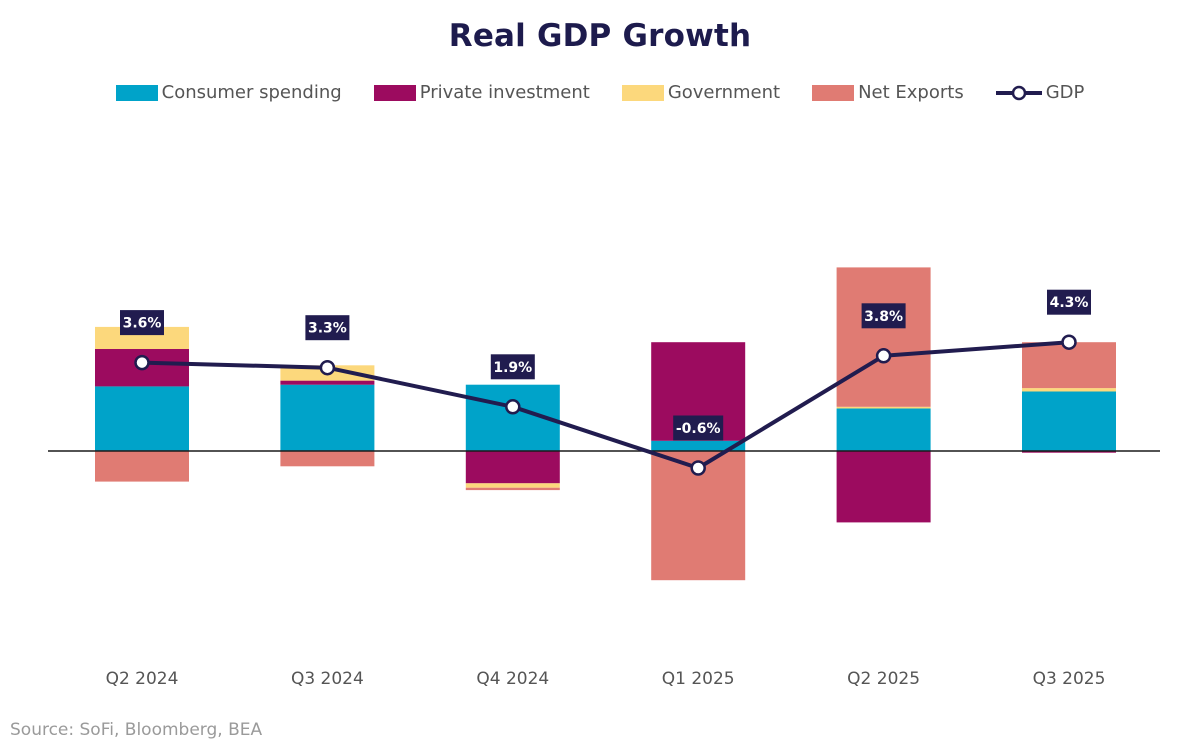 Image resolution: width=1200 pixels, height=747 pixels. I want to click on gdp-label-1: 3.3%, so click(327, 329).